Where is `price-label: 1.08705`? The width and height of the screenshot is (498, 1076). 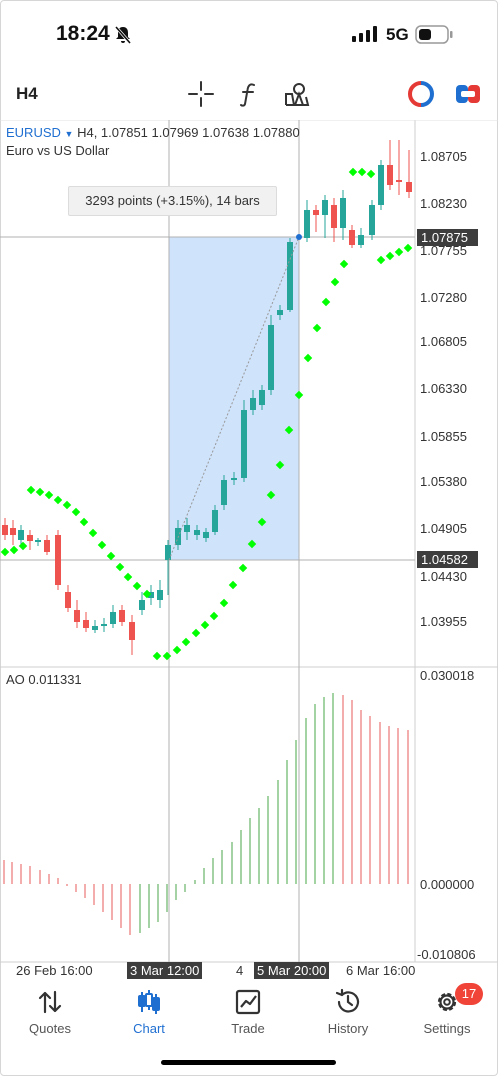 price-label: 1.08705 is located at coordinates (443, 156).